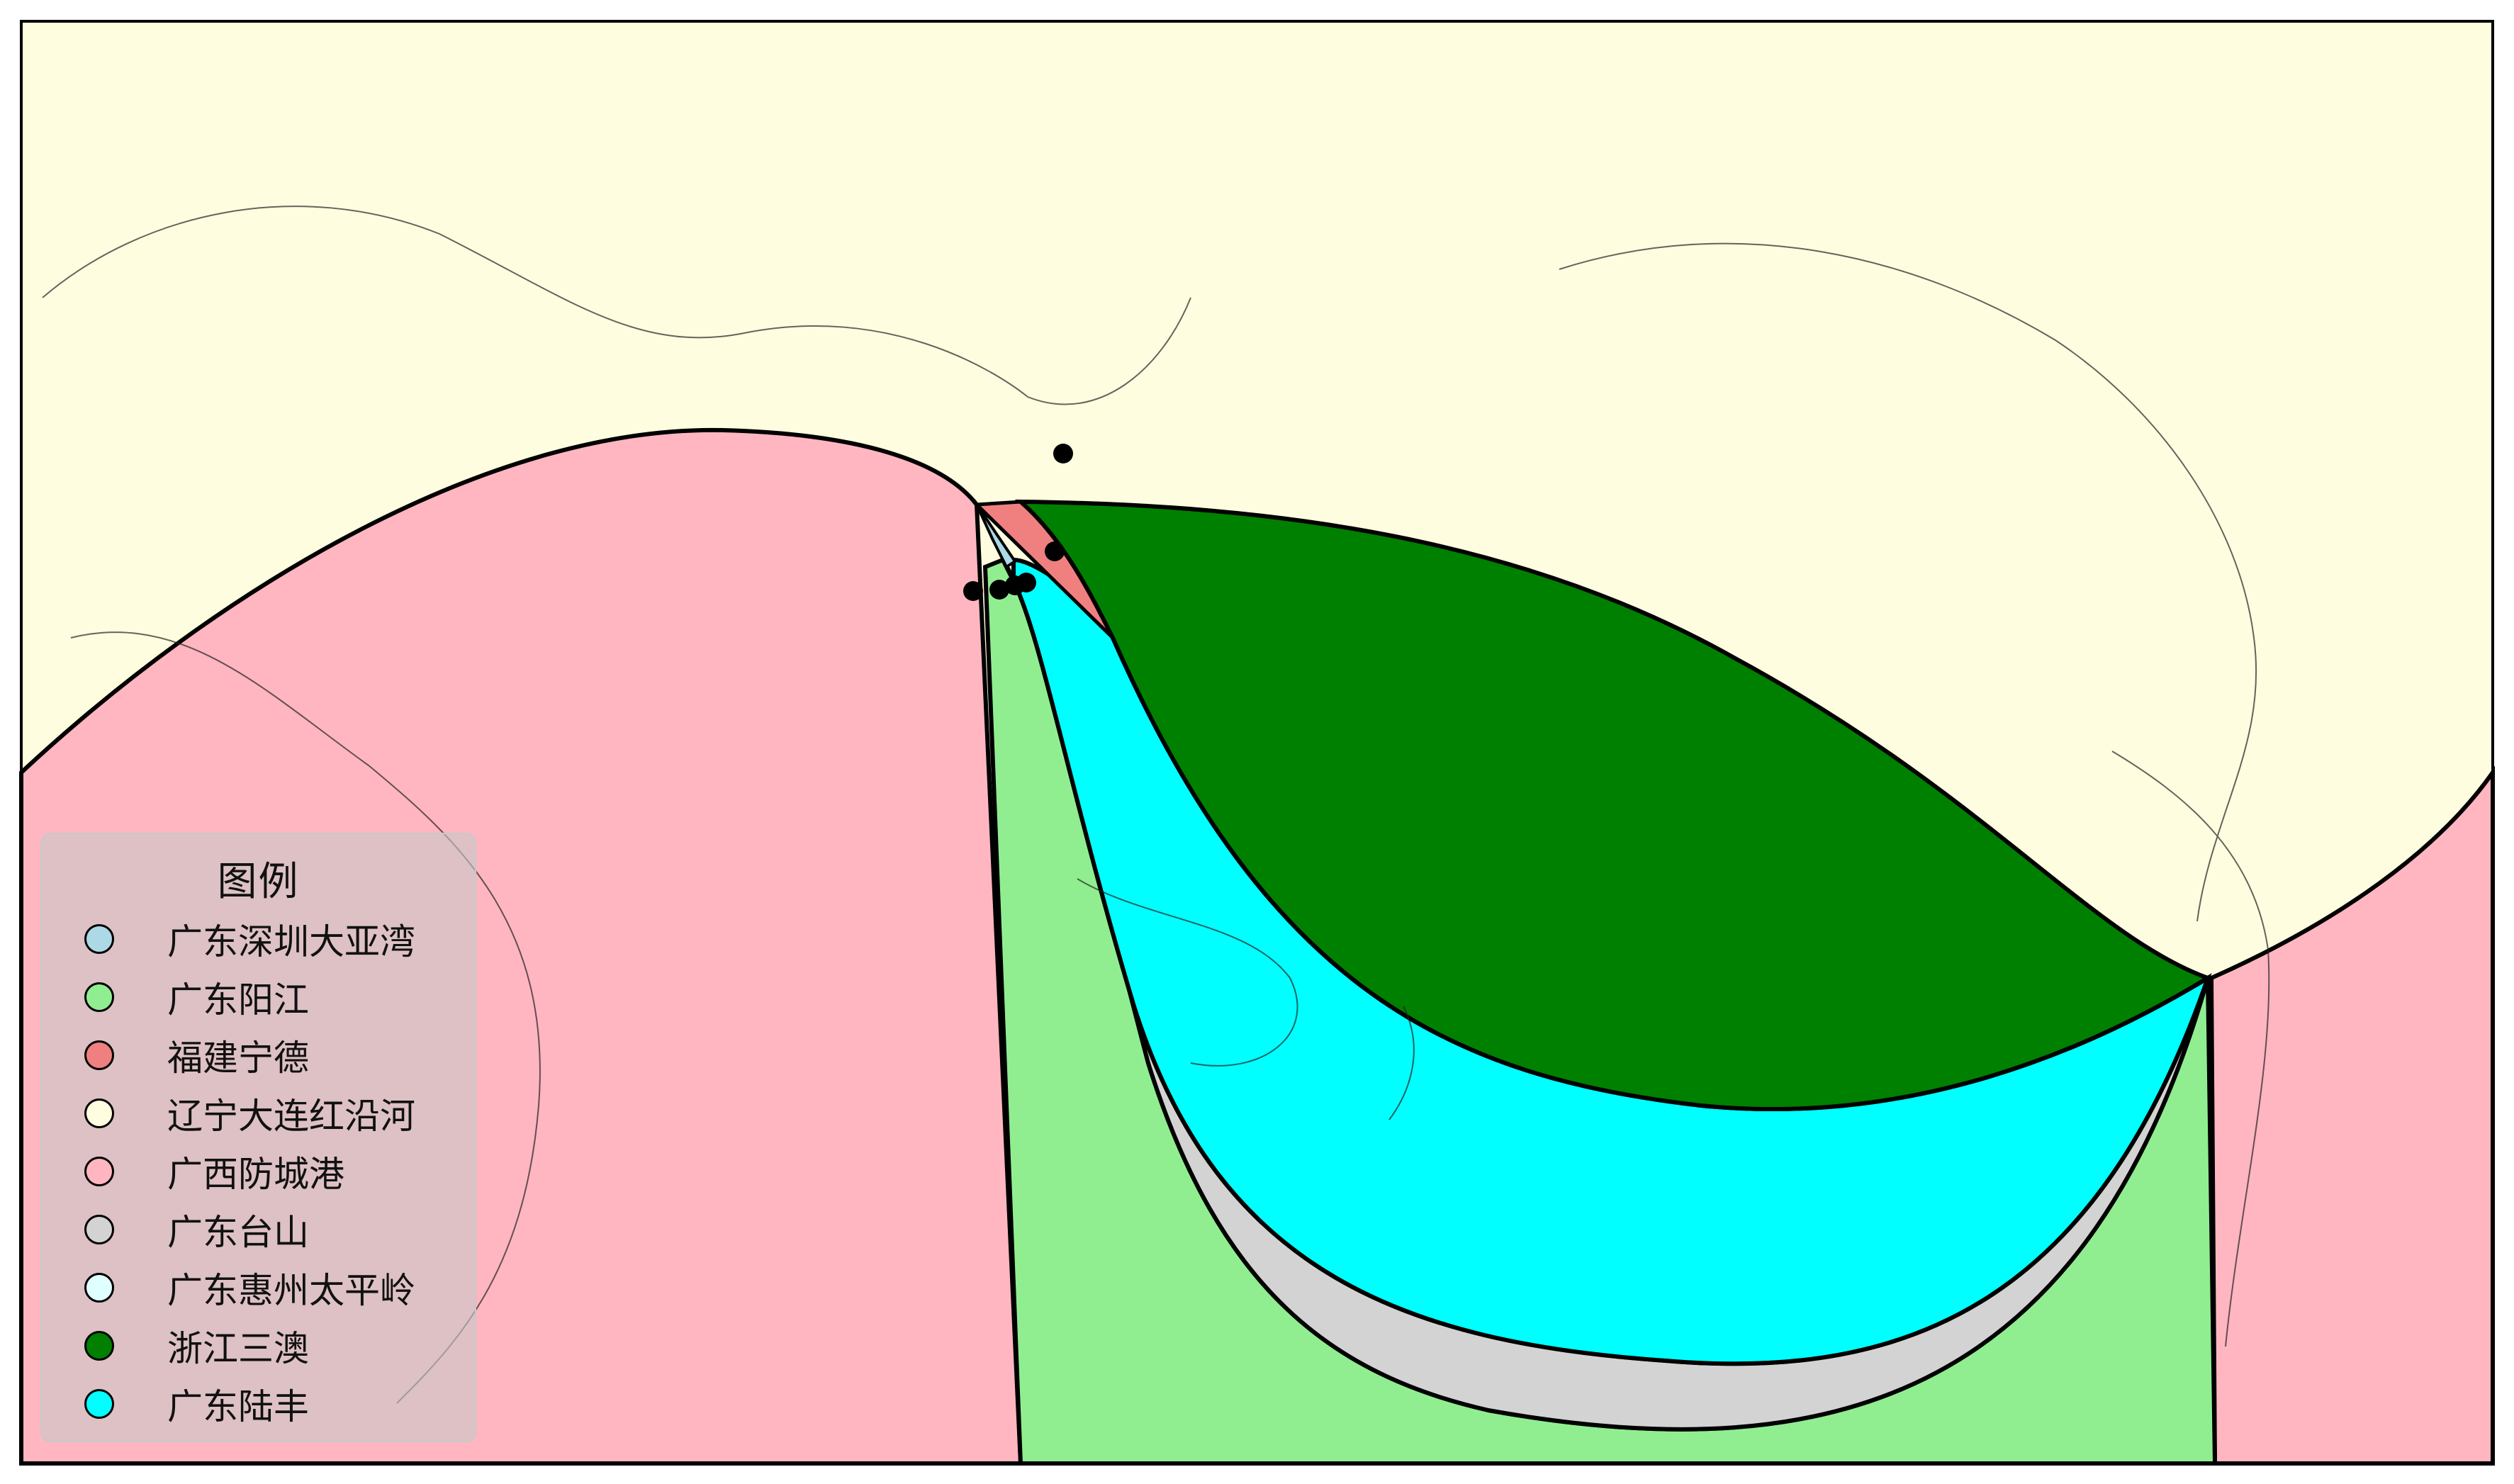 Image resolution: width=2514 pixels, height=1484 pixels. I want to click on legend-item: 广东台山, so click(196, 1229).